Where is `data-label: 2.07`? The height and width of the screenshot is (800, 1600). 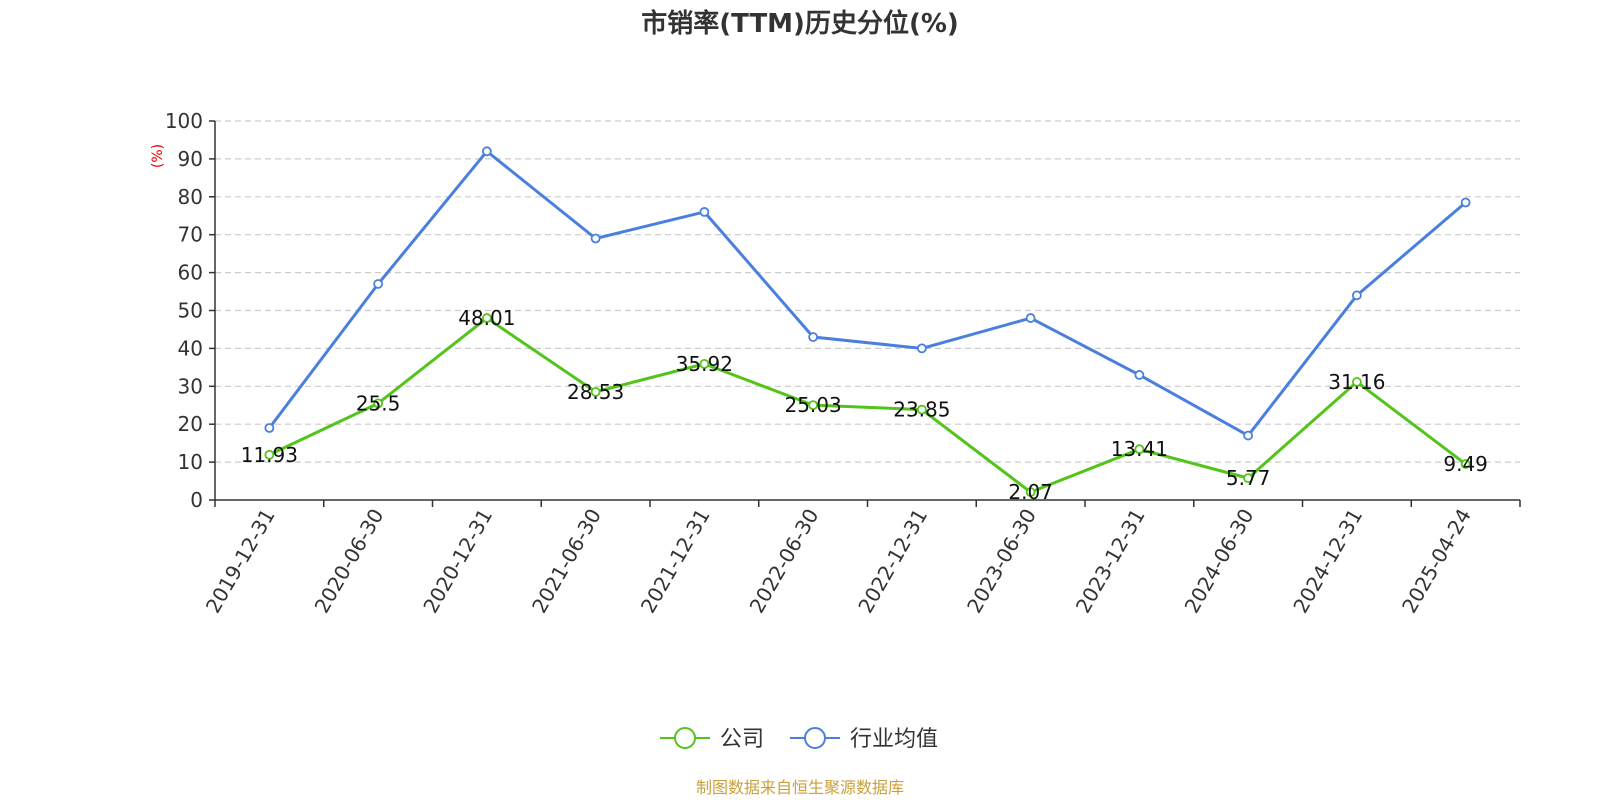
data-label: 2.07 is located at coordinates (1030, 492).